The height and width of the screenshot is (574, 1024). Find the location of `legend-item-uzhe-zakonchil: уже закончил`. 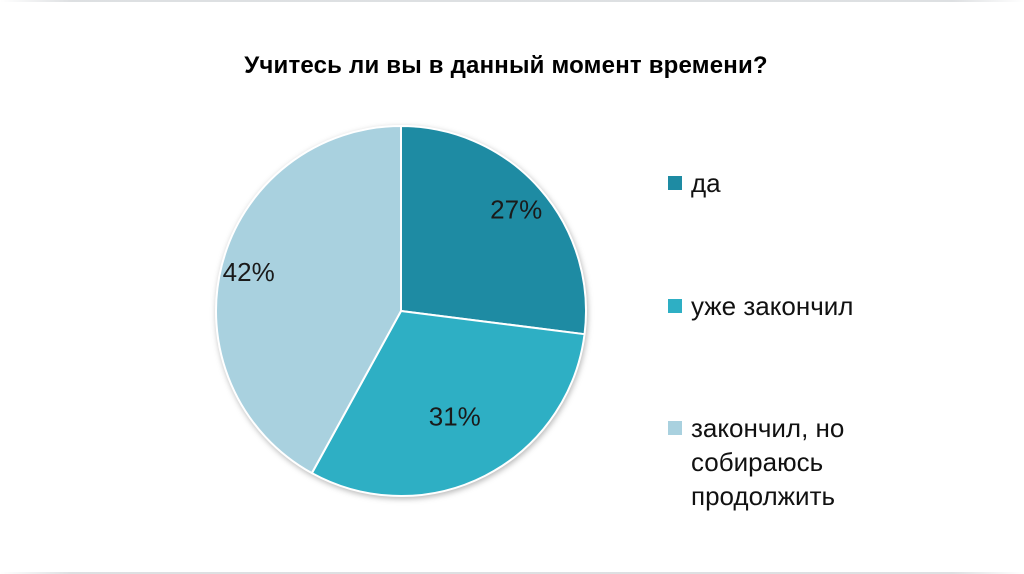

legend-item-uzhe-zakonchil: уже закончил is located at coordinates (772, 306).